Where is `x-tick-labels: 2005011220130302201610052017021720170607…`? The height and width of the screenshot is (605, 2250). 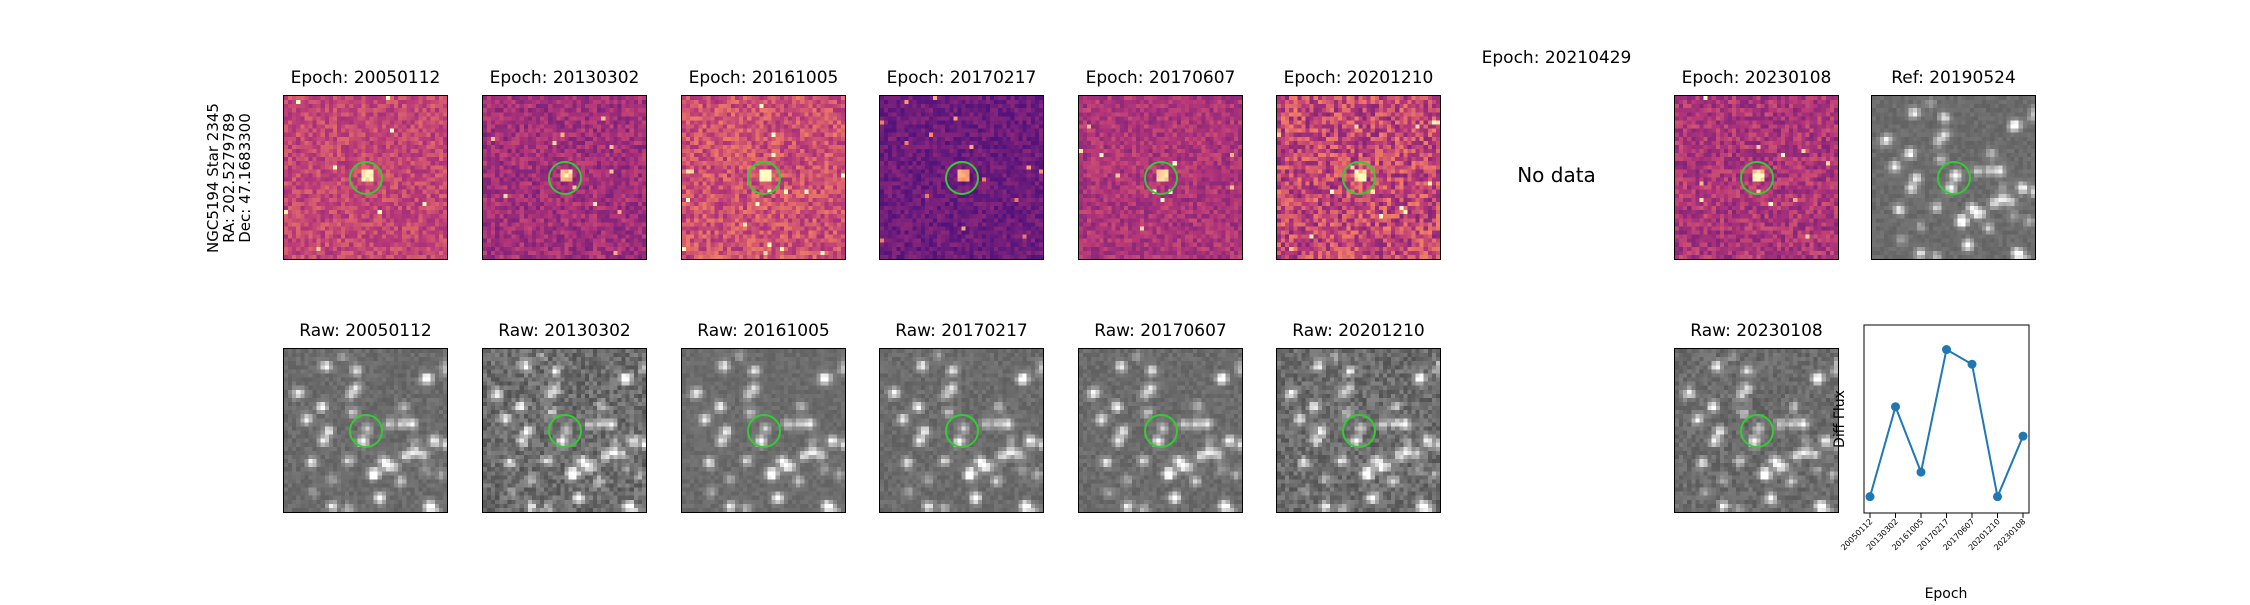
x-tick-labels: 2005011220130302201610052017021720170607… is located at coordinates (1933, 532).